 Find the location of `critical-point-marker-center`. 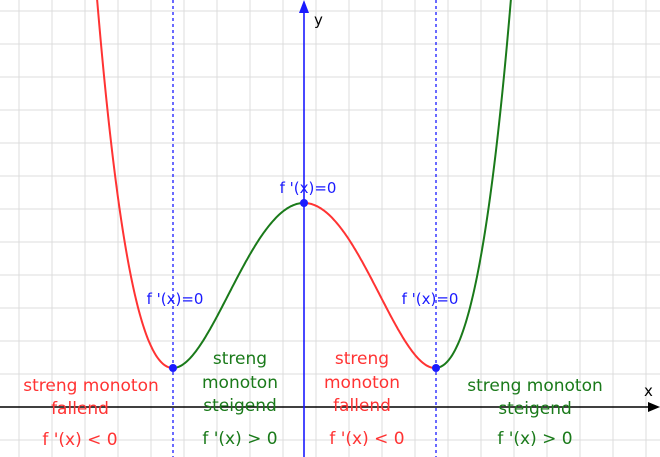

critical-point-marker-center is located at coordinates (304, 203).